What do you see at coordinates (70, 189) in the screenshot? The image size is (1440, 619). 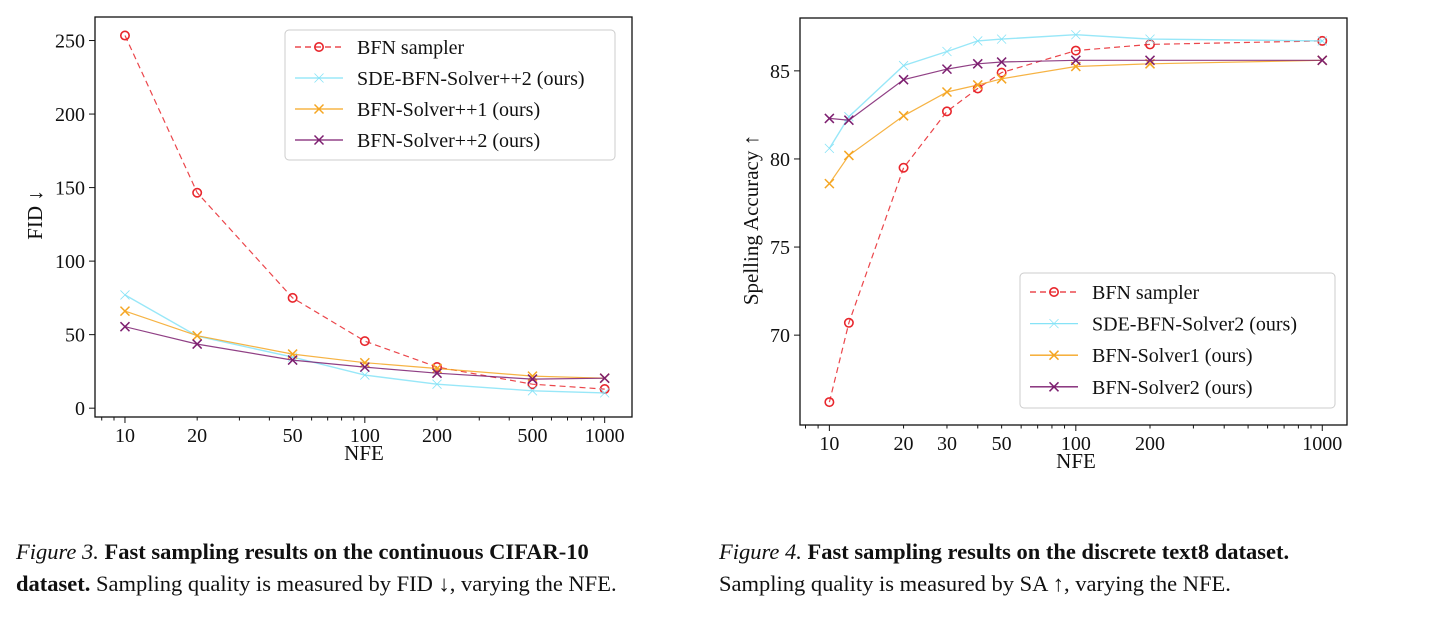 I see `y-tick-label: 150` at bounding box center [70, 189].